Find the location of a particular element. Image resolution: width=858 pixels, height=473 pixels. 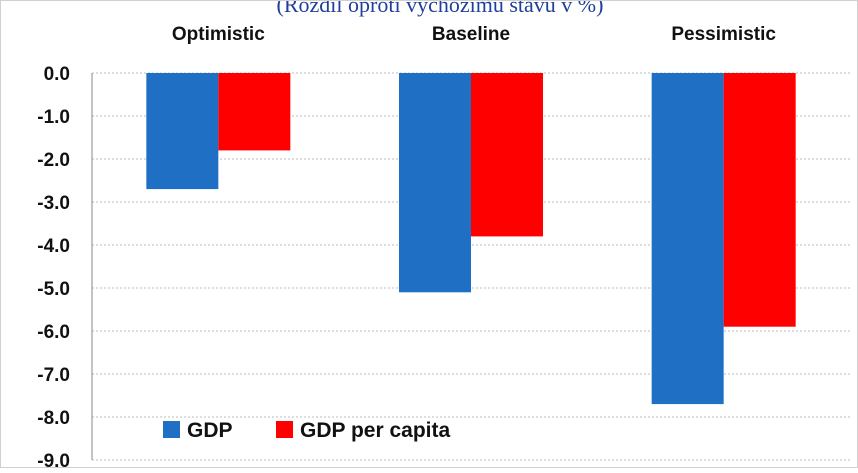

bar-gdp-baseline is located at coordinates (435, 183).